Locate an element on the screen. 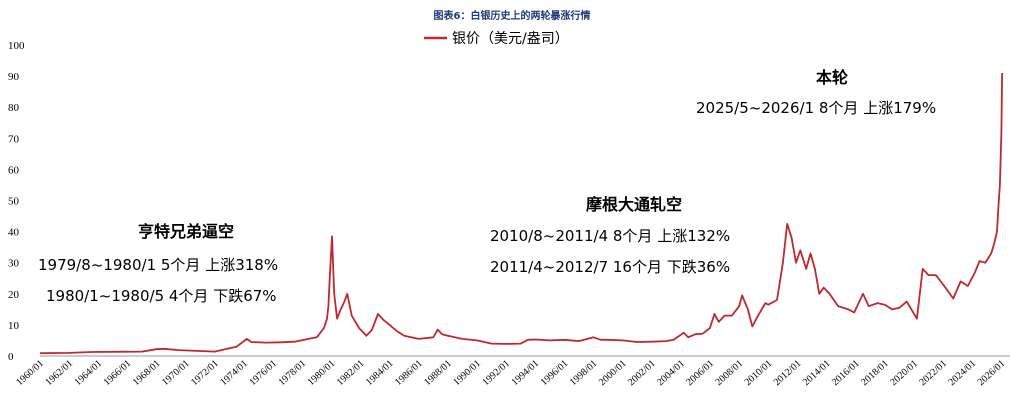 This screenshot has height=409, width=1024. y-tick-label: 50 is located at coordinates (14, 202).